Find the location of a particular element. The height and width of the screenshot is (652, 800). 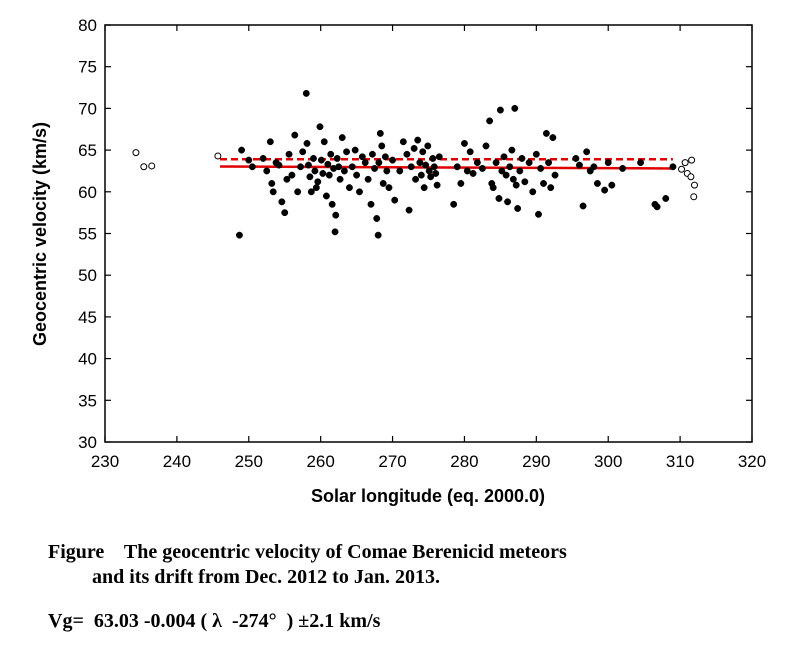

y-tick-label: 45 is located at coordinates (87, 317).